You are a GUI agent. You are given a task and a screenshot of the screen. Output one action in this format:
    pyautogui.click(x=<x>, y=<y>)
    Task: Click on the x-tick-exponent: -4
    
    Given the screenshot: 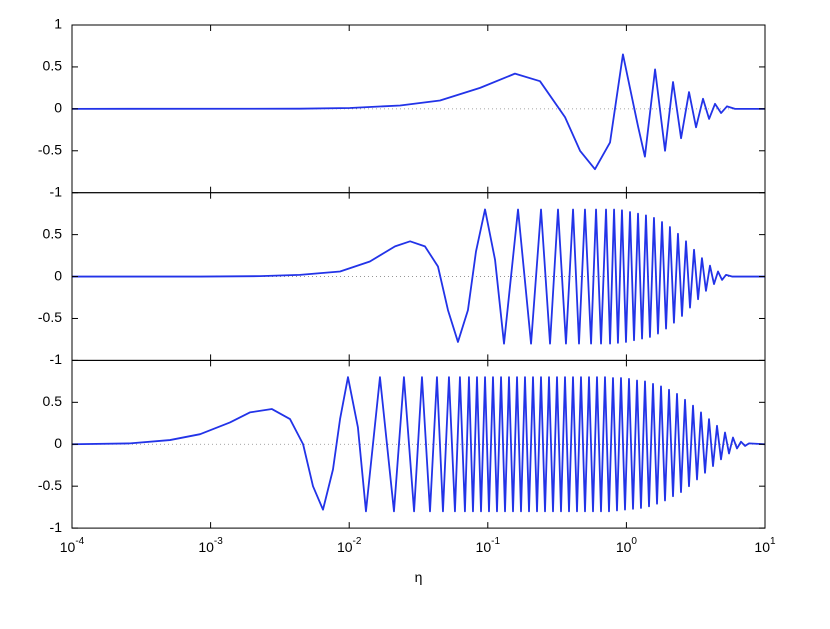 What is the action you would take?
    pyautogui.click(x=79, y=541)
    